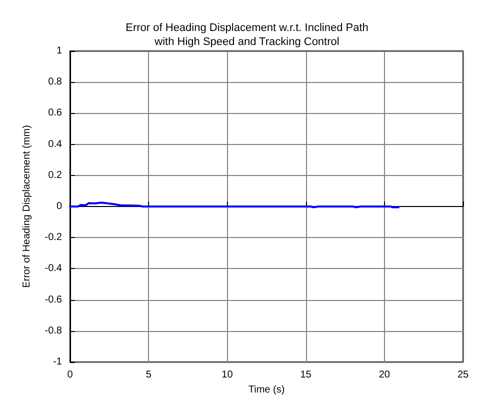 This screenshot has height=409, width=494. I want to click on x-tick-label: 15, so click(306, 375).